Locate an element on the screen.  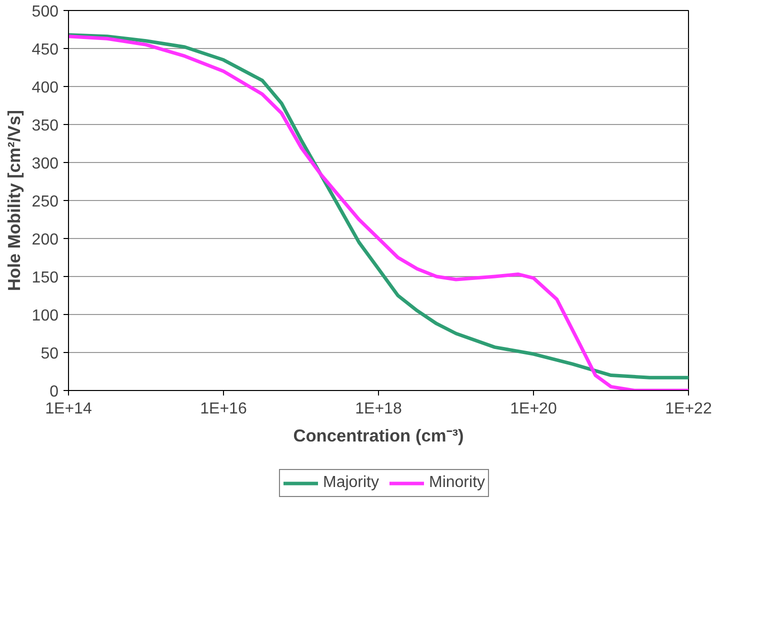
y-tick-label: 350 is located at coordinates (45, 126).